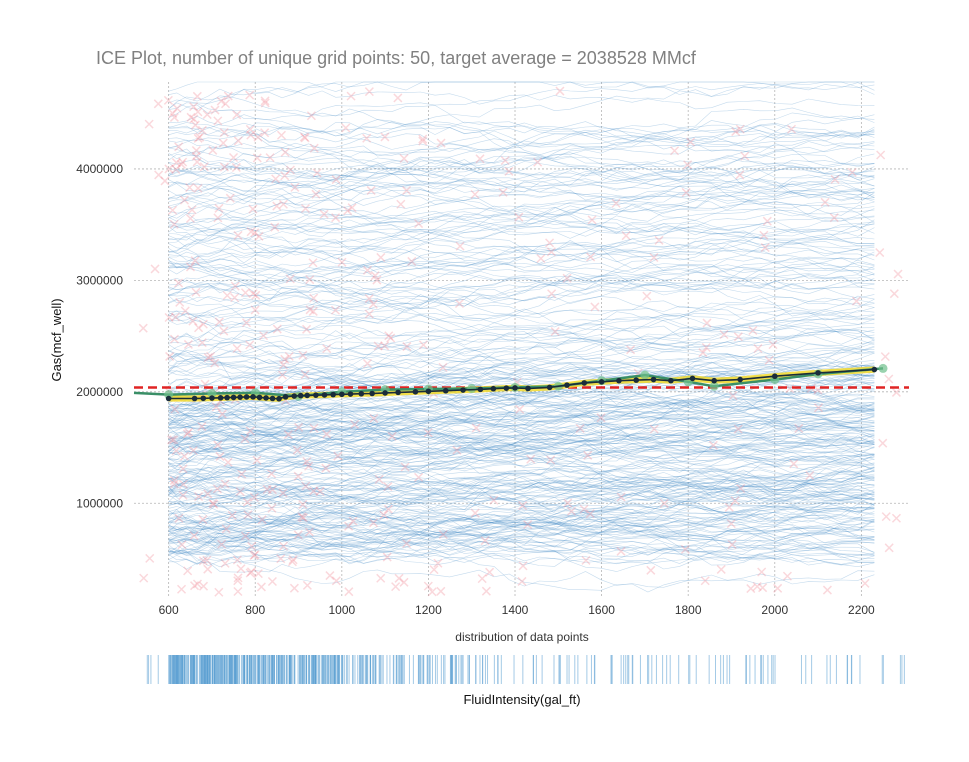  What do you see at coordinates (521, 637) in the screenshot?
I see `x-axis-label: distribution of data points` at bounding box center [521, 637].